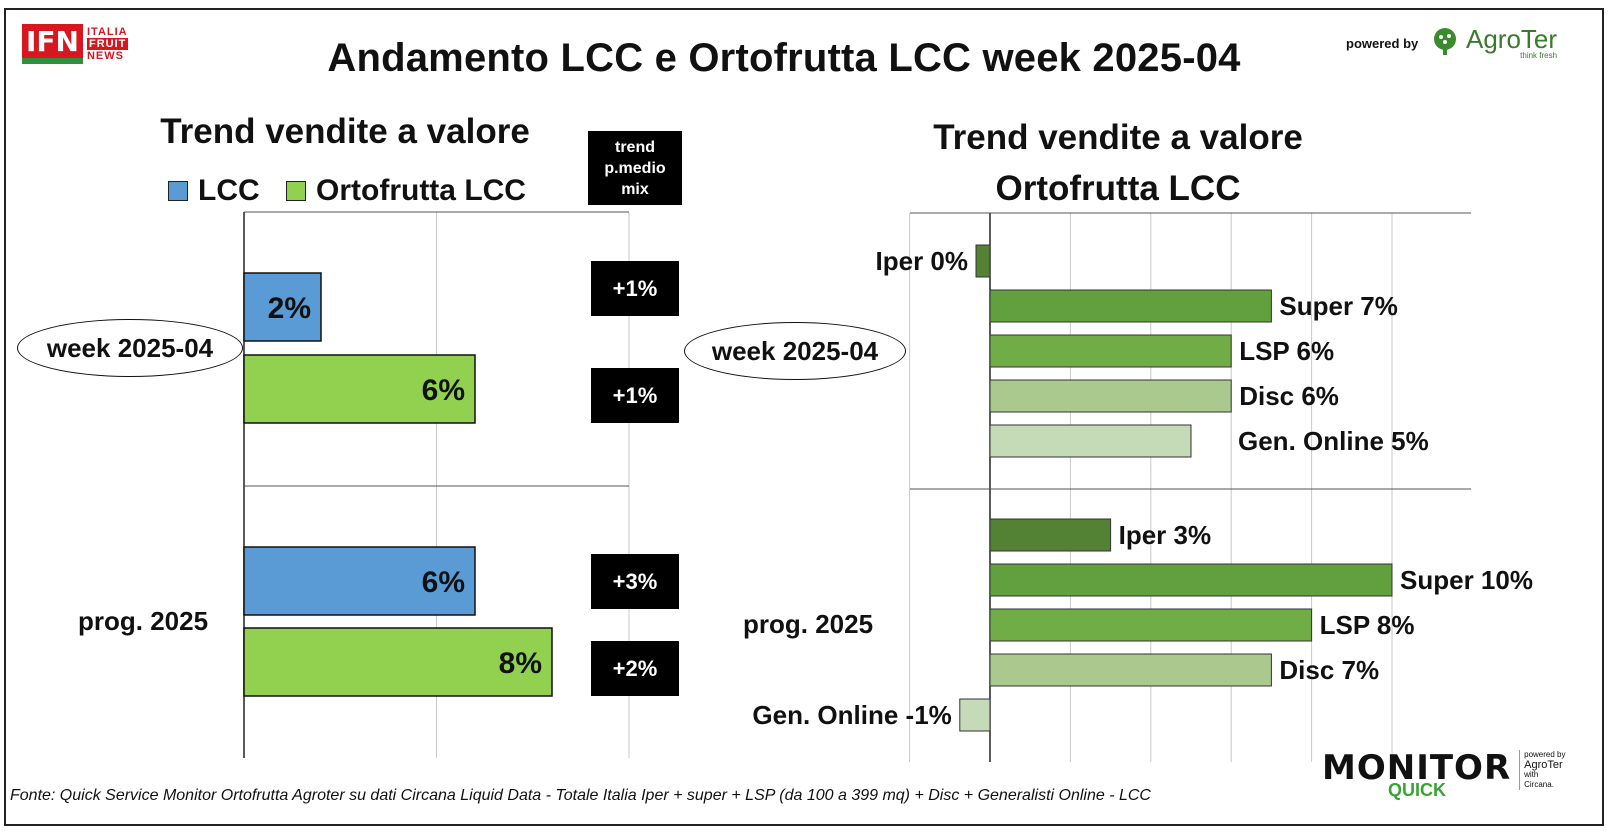  I want to click on segment-data-label: LSP 8%, so click(1367, 625).